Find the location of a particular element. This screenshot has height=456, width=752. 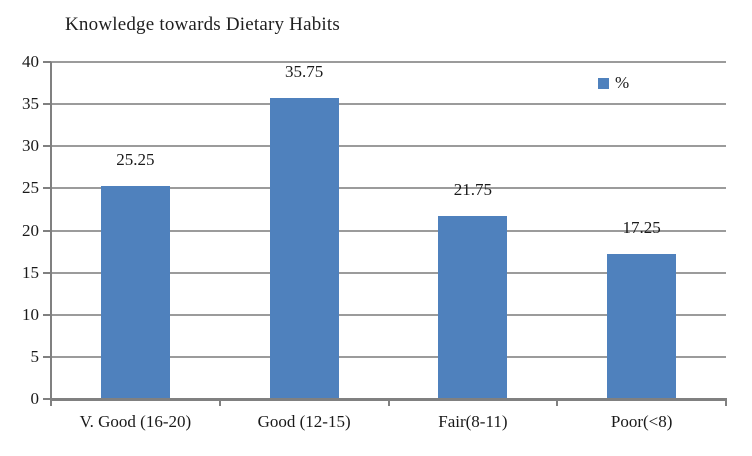

y-axis-label: 5 is located at coordinates (35, 356).